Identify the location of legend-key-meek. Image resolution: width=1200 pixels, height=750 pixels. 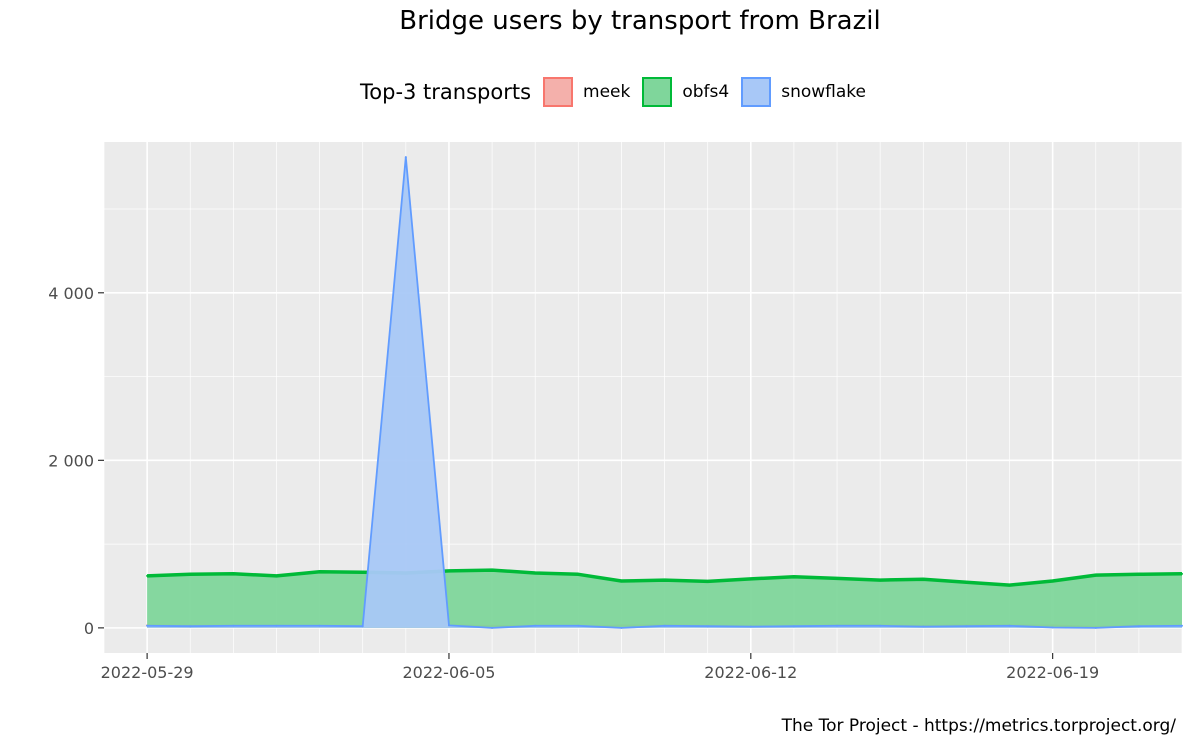
(558, 92).